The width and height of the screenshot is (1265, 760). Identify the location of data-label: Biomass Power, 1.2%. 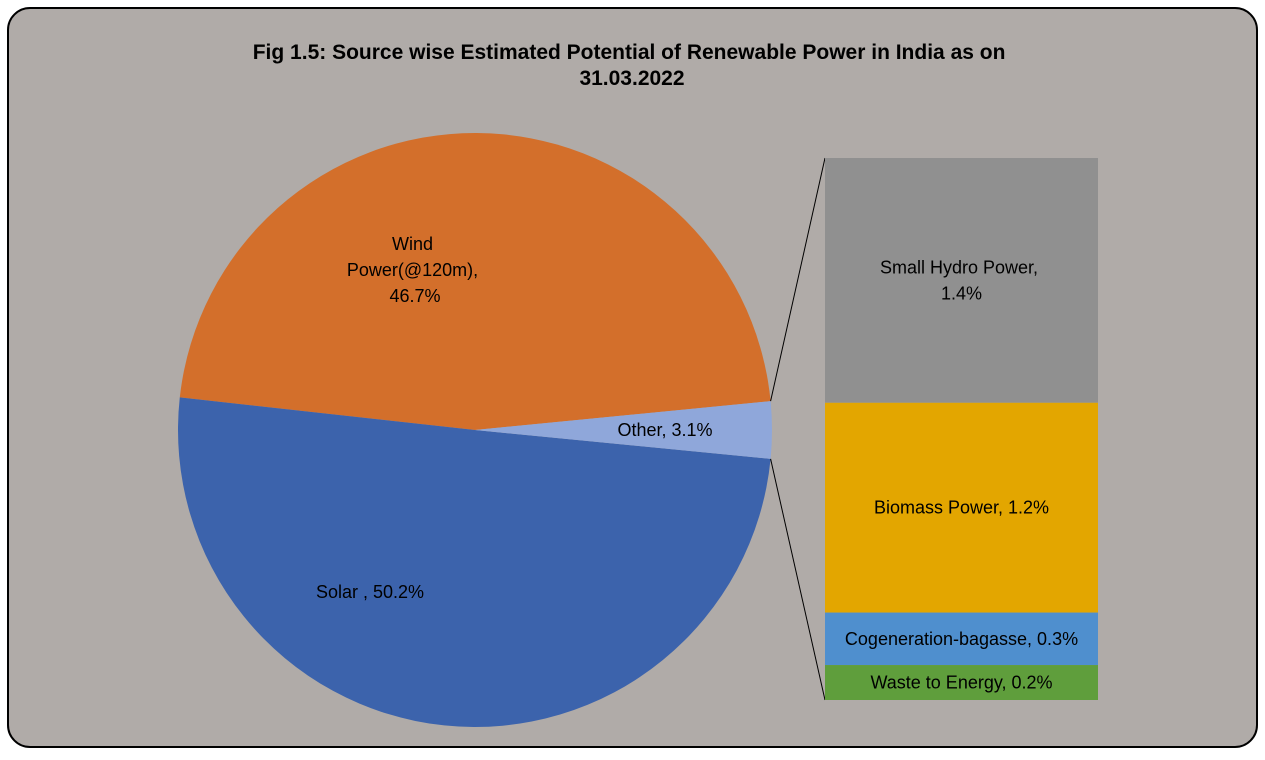
(961, 508).